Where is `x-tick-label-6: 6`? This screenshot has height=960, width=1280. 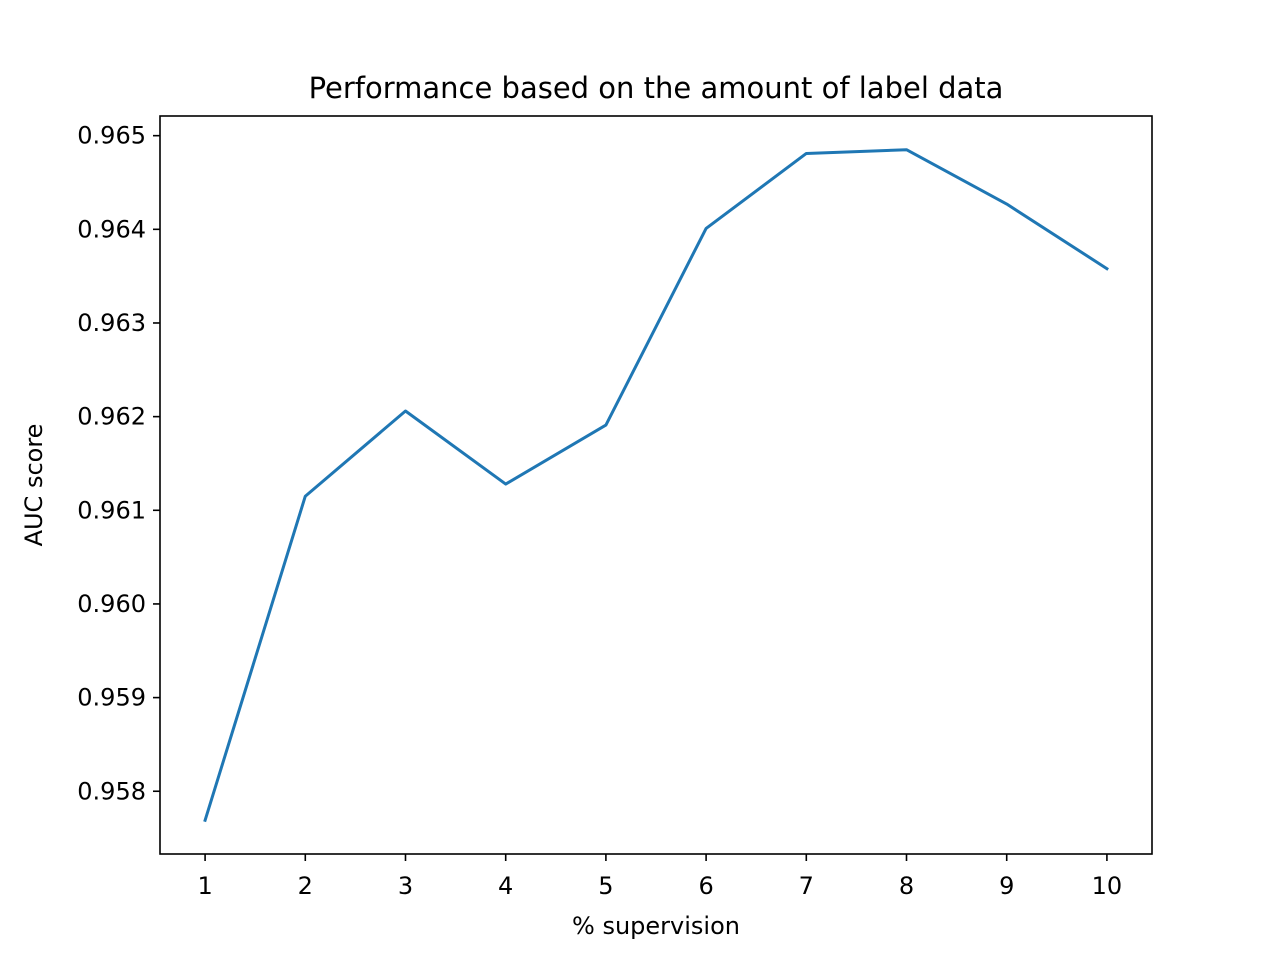
x-tick-label-6: 6 is located at coordinates (705, 886).